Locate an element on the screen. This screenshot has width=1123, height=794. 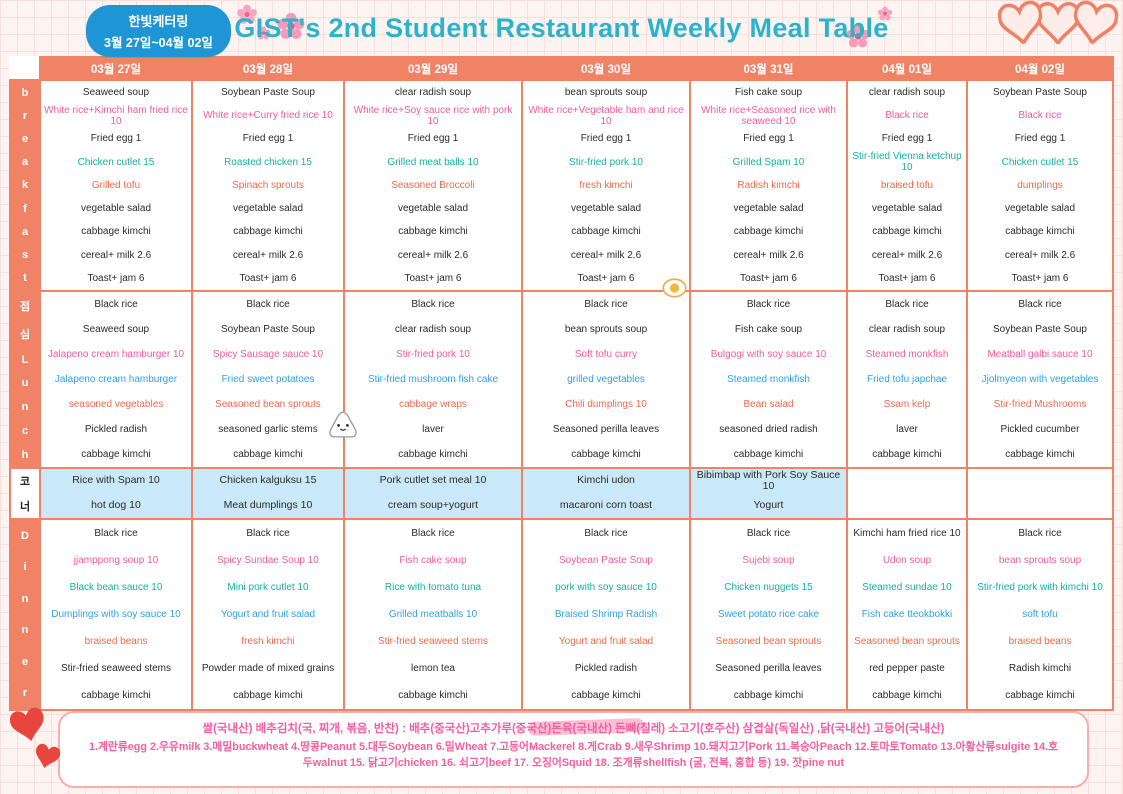
menu-item: White rice+Vegetable ham and rice 10 is located at coordinates (606, 115).